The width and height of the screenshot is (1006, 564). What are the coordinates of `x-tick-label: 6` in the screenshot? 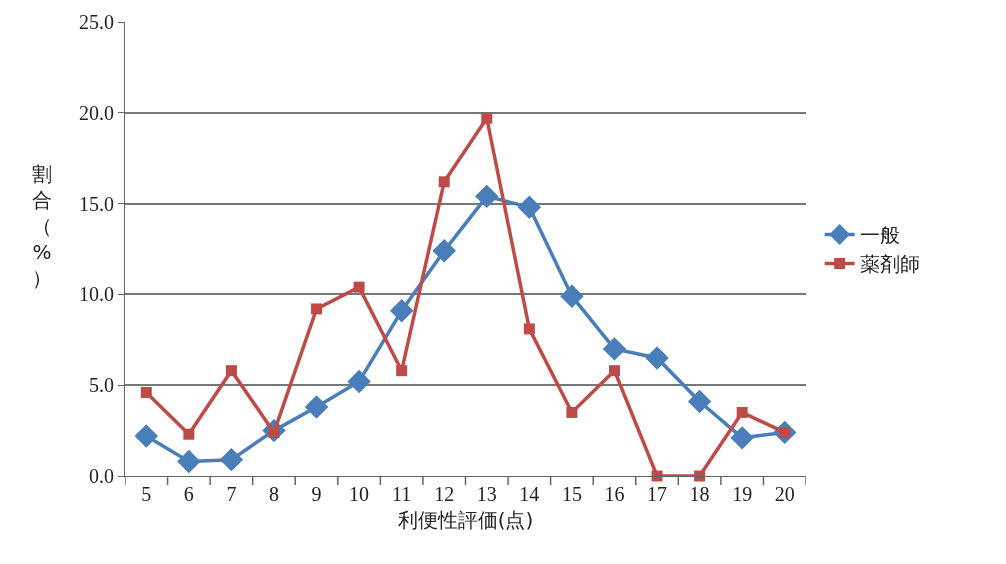 It's located at (188, 494).